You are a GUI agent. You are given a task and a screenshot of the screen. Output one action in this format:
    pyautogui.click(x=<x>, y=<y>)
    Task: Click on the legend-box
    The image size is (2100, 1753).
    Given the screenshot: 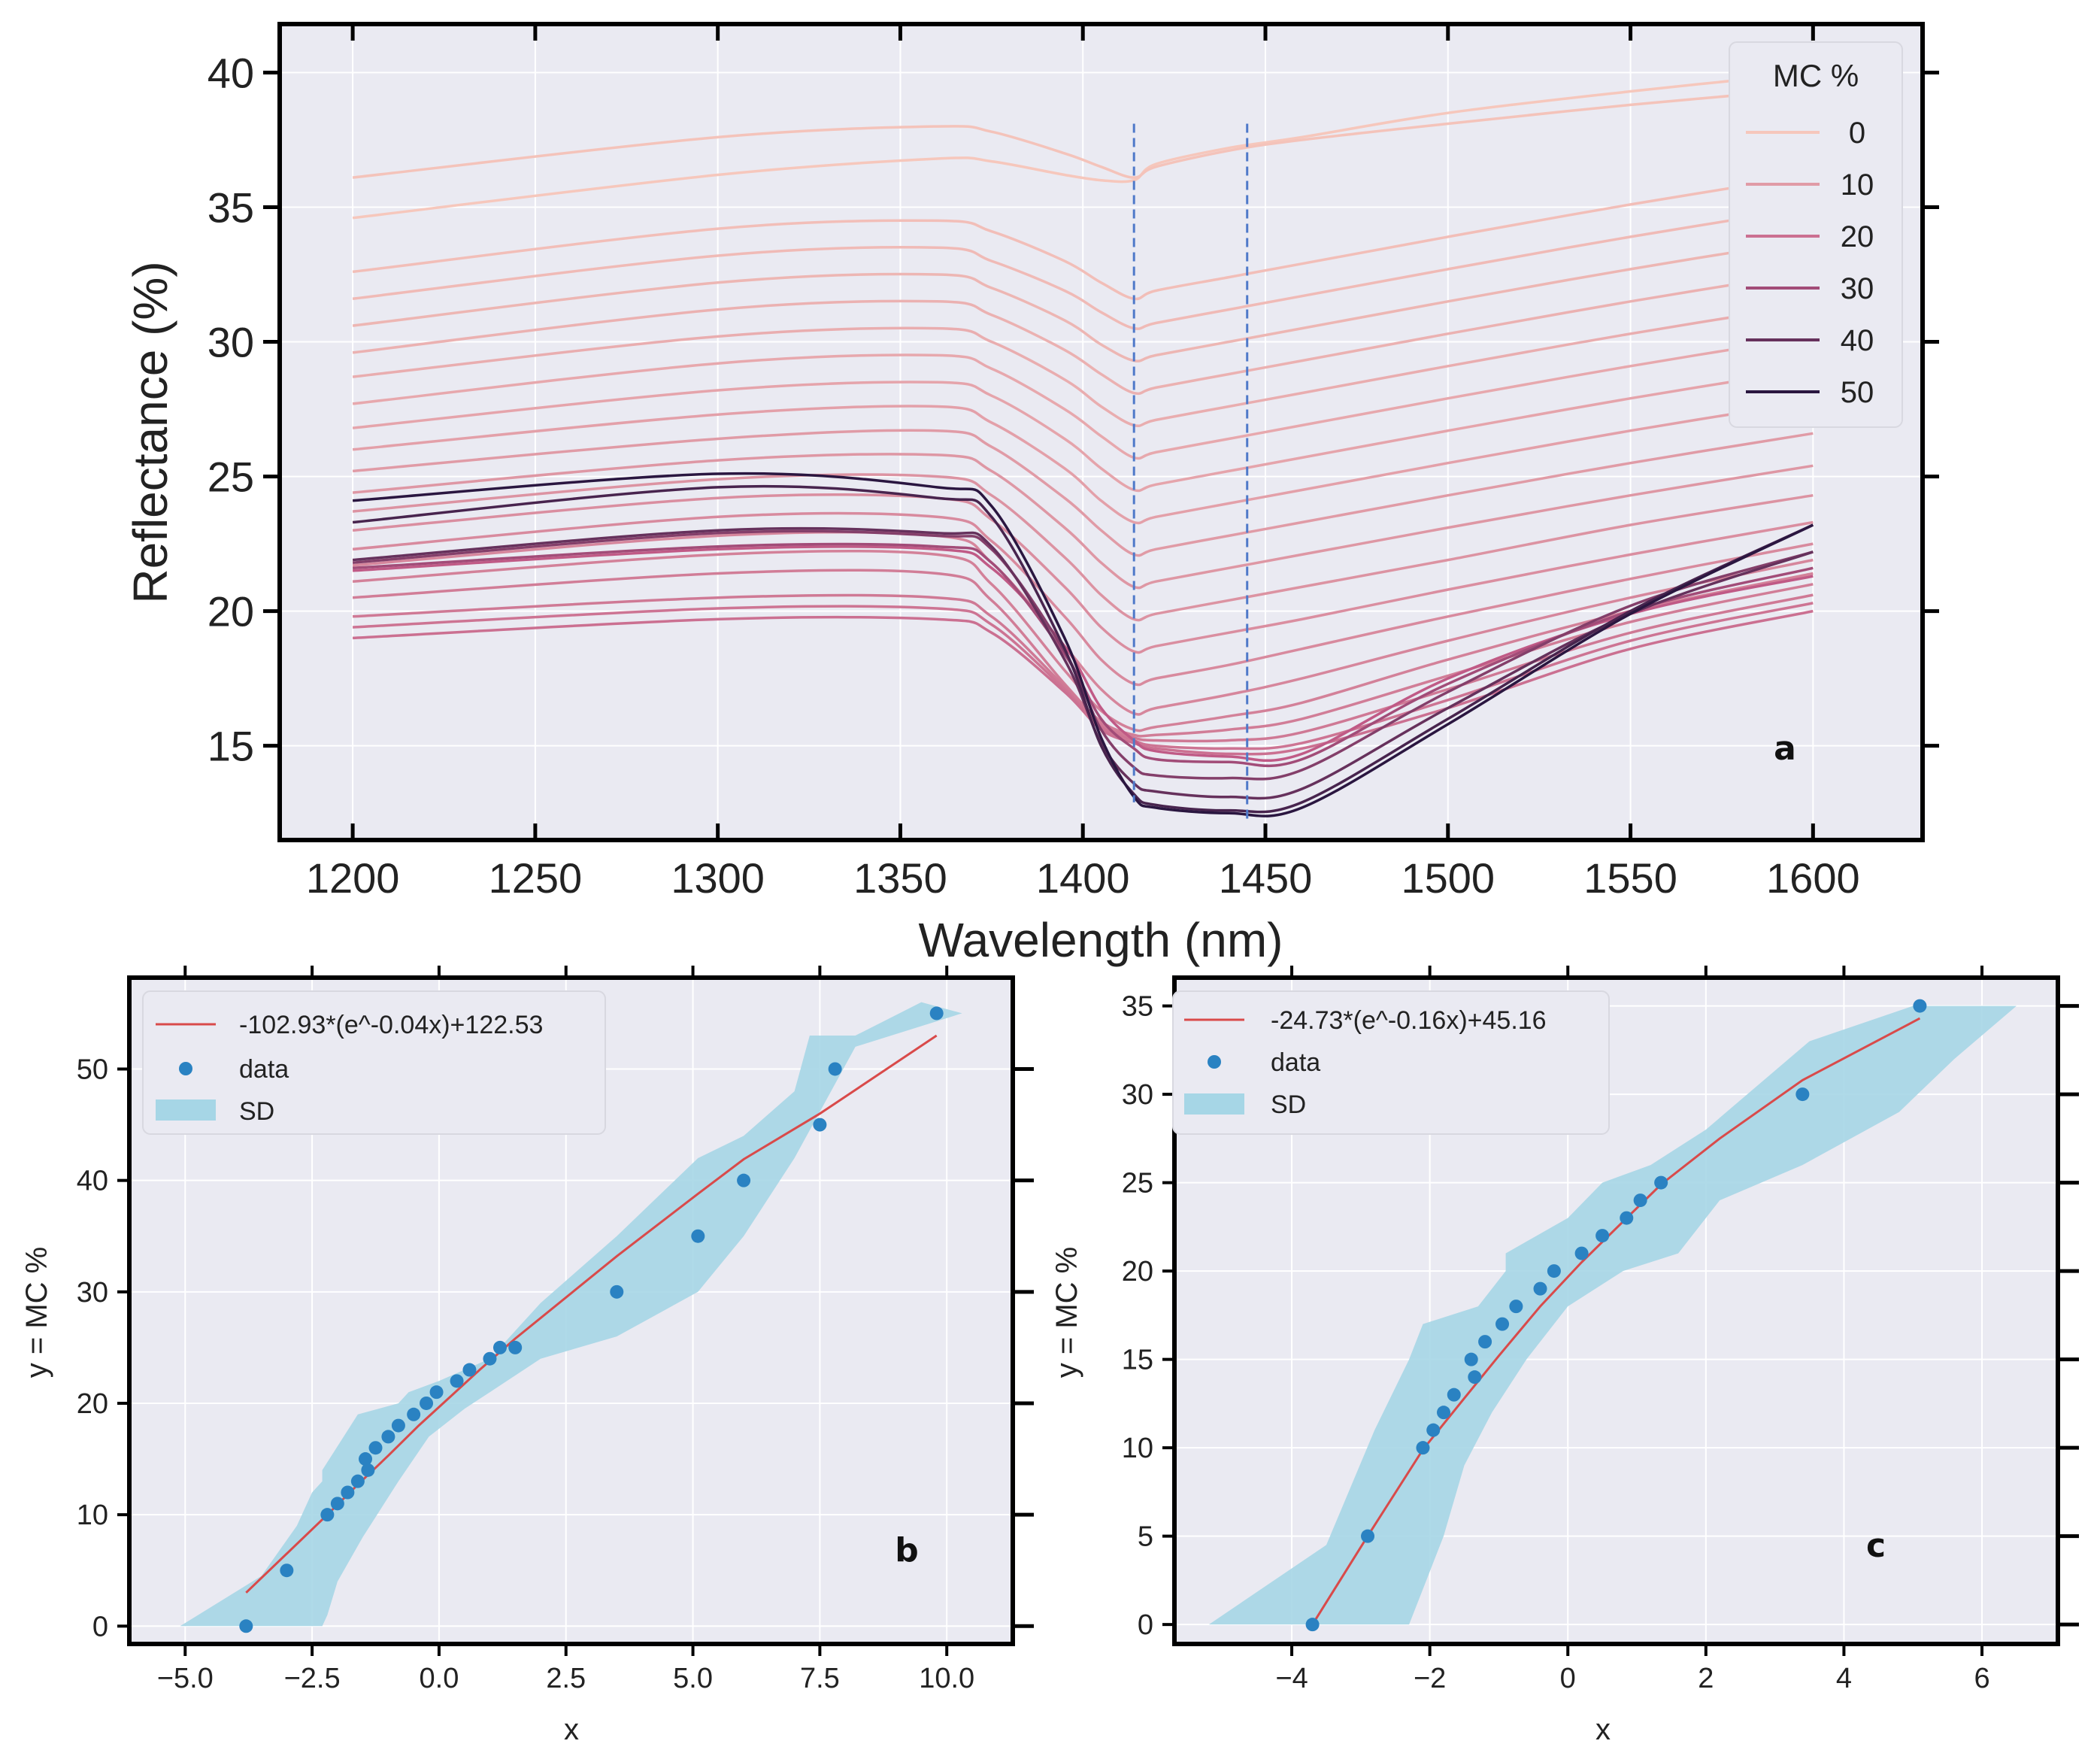 What is the action you would take?
    pyautogui.click(x=1391, y=1062)
    